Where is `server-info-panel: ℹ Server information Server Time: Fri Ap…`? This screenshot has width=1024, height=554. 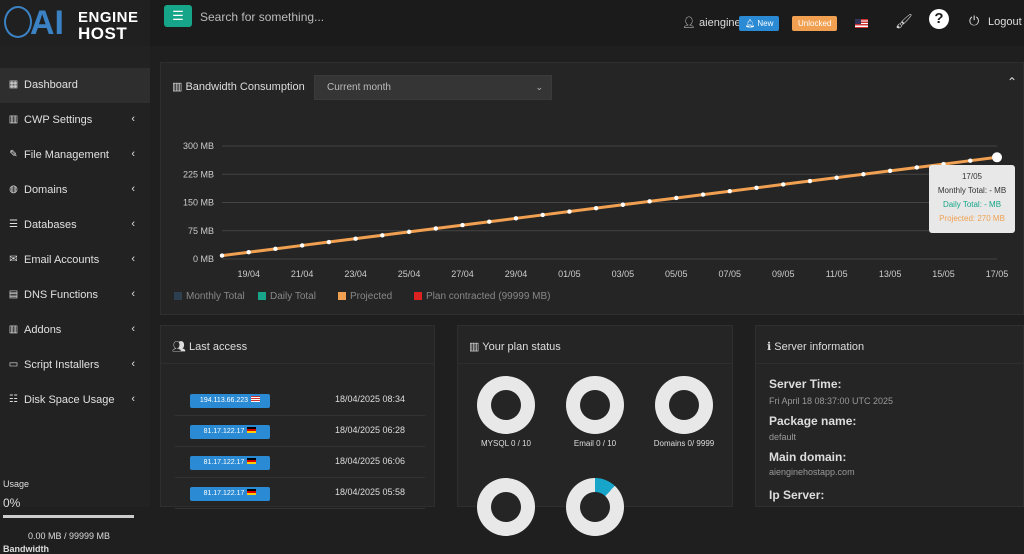 server-info-panel: ℹ Server information Server Time: Fri Ap… is located at coordinates (889, 416).